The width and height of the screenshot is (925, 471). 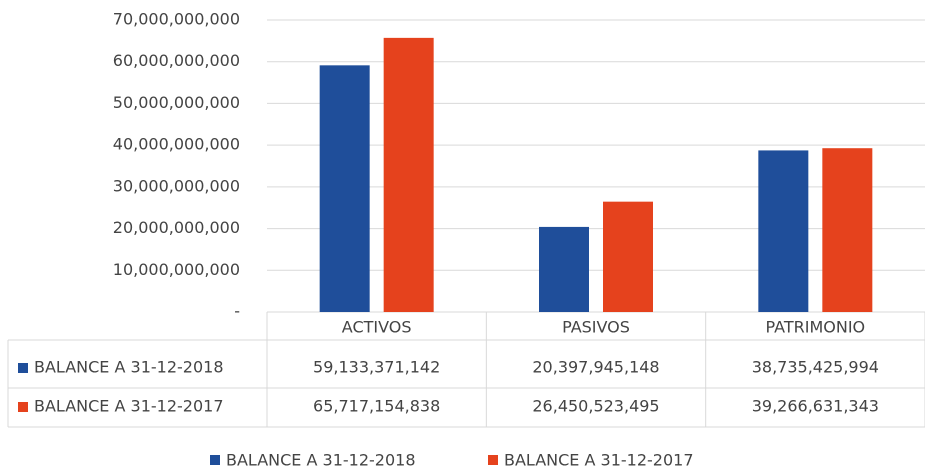 What do you see at coordinates (376, 406) in the screenshot?
I see `table-value: 65,717,154,838` at bounding box center [376, 406].